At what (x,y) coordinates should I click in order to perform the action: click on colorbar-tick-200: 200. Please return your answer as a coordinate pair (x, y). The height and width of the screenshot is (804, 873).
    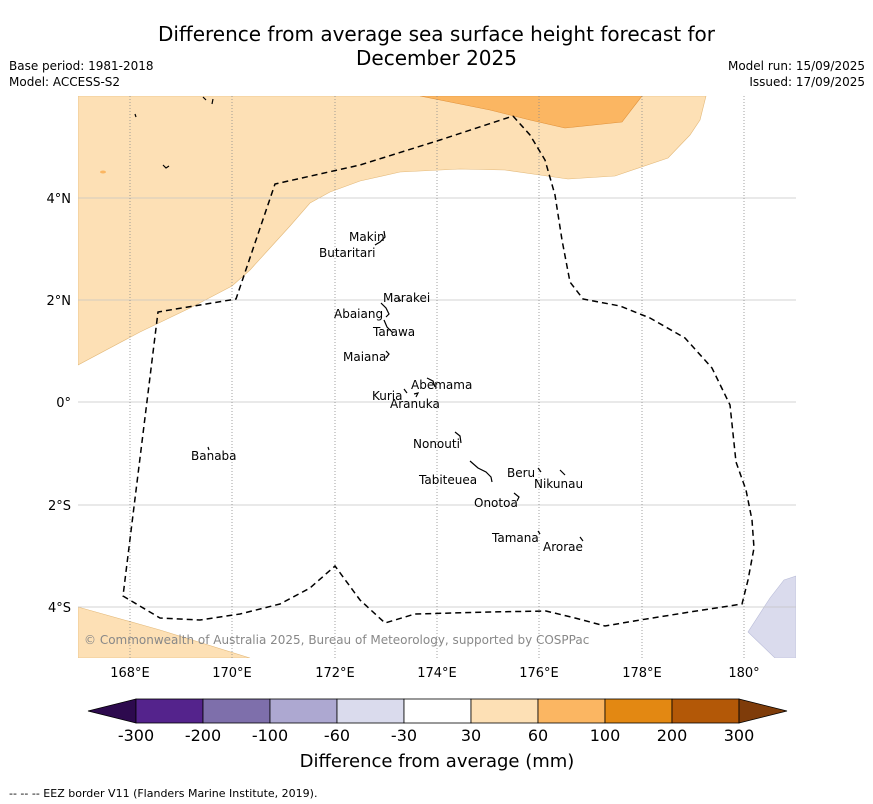
    Looking at the image, I should click on (672, 735).